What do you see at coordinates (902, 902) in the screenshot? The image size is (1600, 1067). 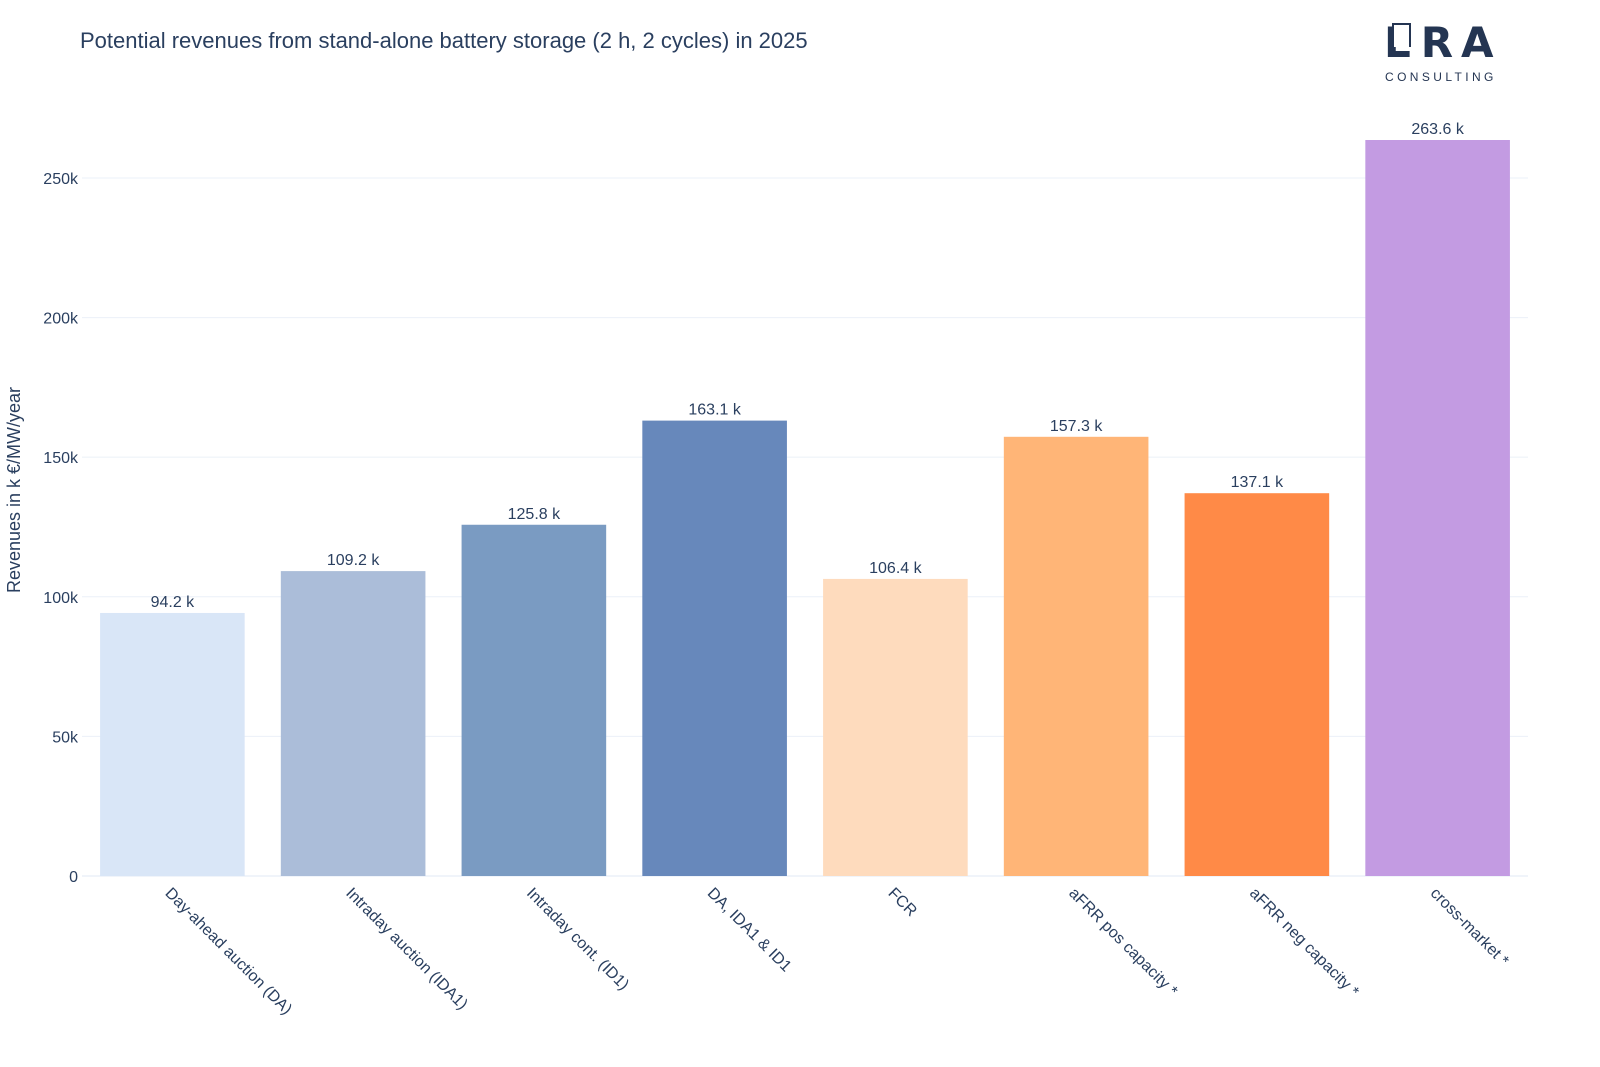 I see `x-tick-label: FCR` at bounding box center [902, 902].